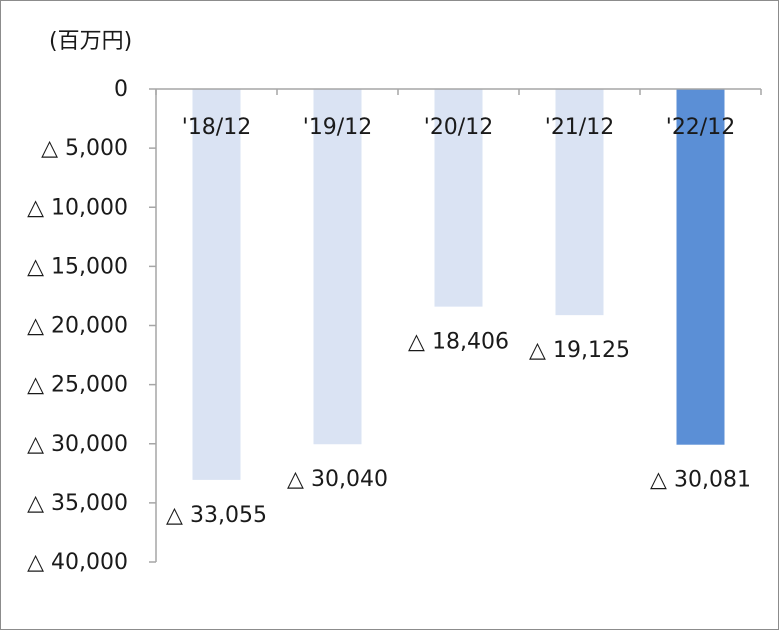 This screenshot has width=779, height=631. What do you see at coordinates (77, 266) in the screenshot?
I see `y-tick-label-3: △ 15,000` at bounding box center [77, 266].